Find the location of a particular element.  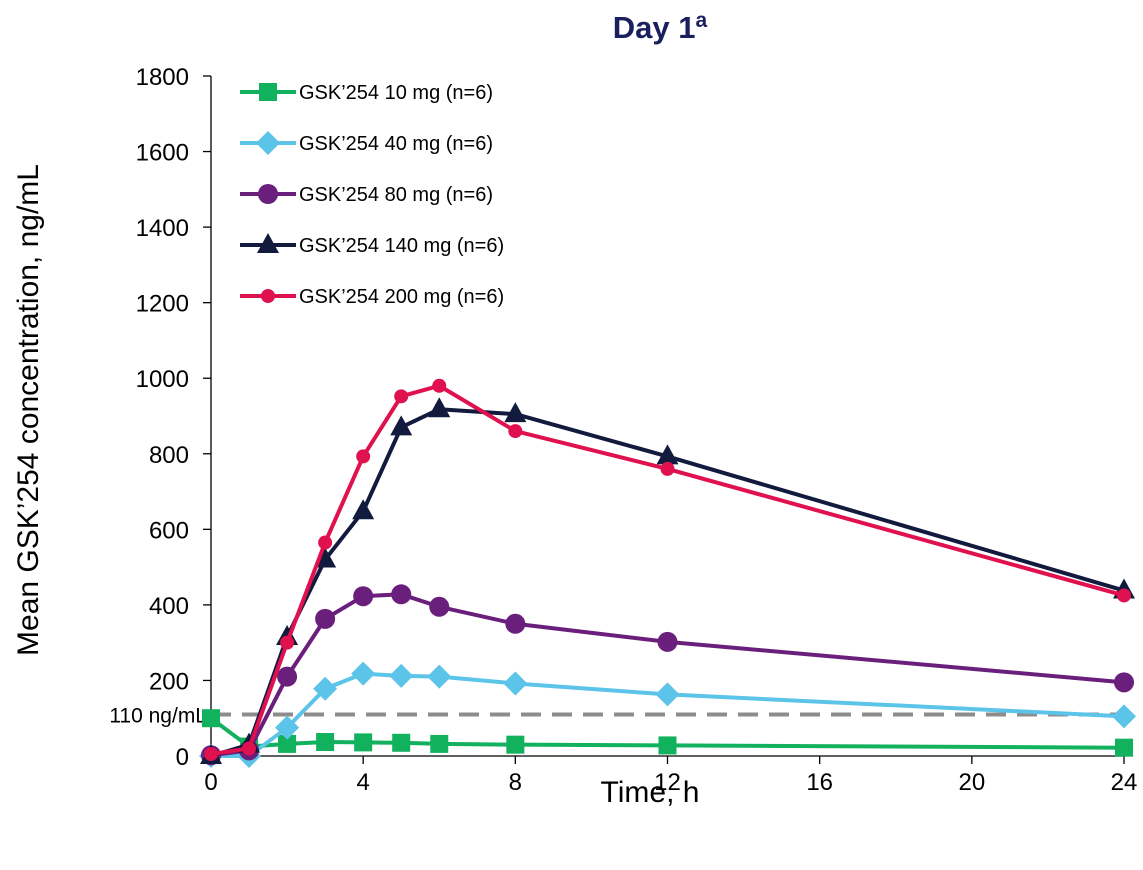

legend-item-3: GSK’254 80 mg (n=6) is located at coordinates (366, 195).